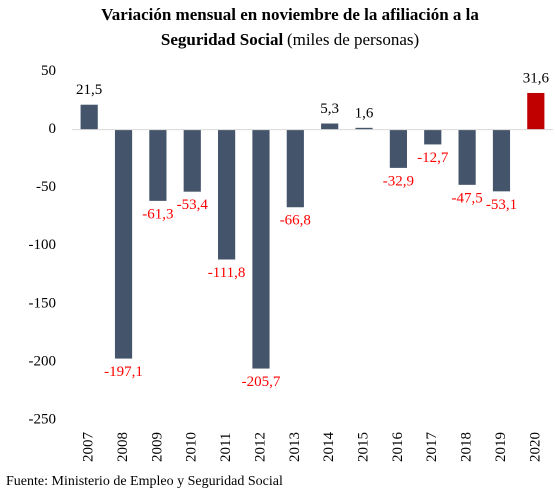 This screenshot has width=555, height=492. I want to click on value-label: 31,6, so click(536, 78).